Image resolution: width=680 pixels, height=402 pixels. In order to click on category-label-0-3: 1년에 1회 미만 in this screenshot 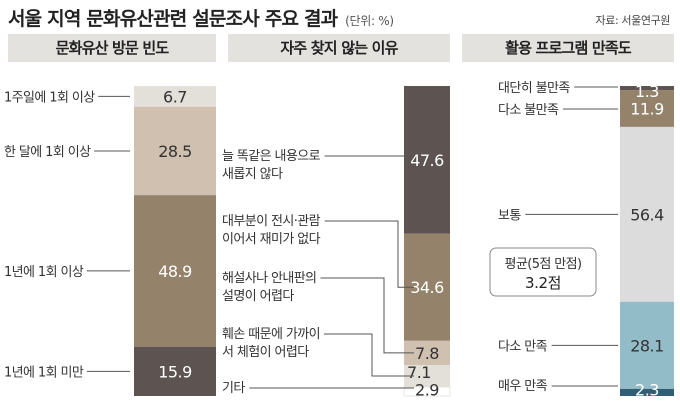, I will do `click(44, 372)`.